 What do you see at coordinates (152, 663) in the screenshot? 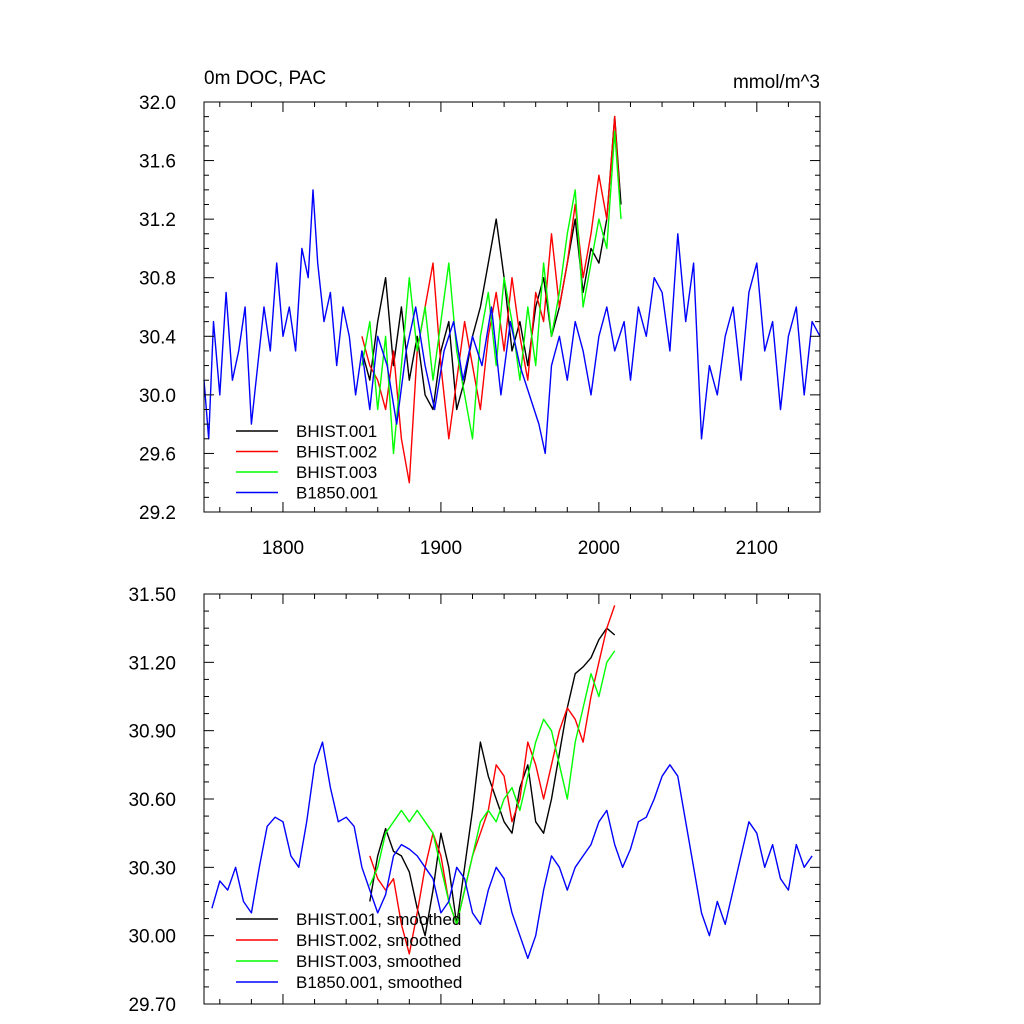
I see `y-tick-label: 31.20` at bounding box center [152, 663].